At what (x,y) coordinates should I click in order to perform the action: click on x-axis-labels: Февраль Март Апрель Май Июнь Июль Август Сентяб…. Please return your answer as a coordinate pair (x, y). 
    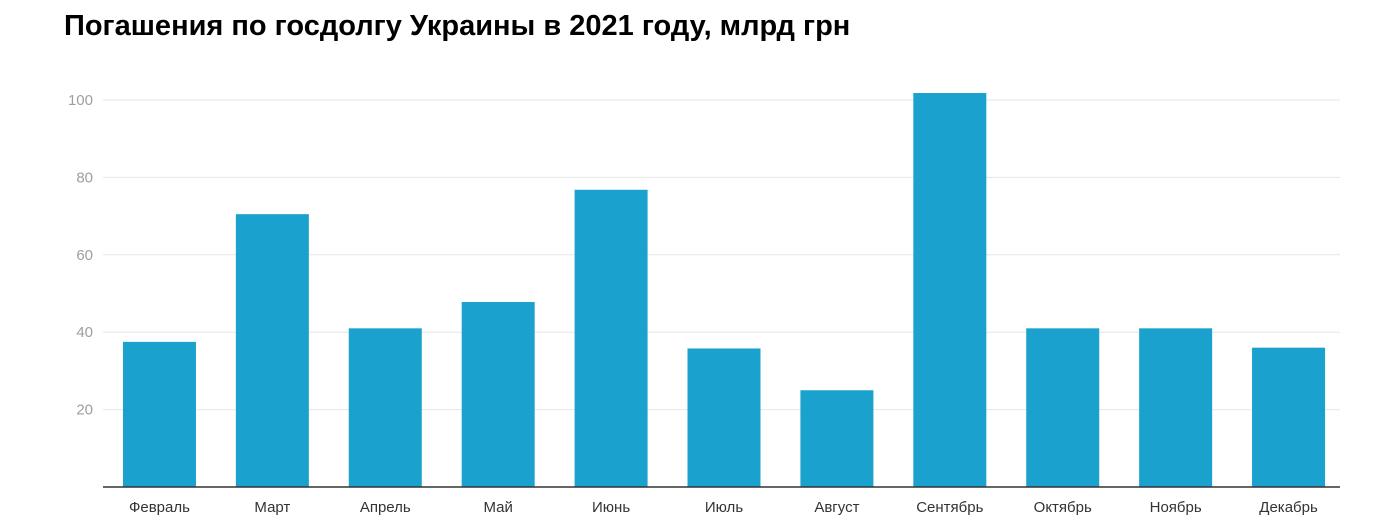
    Looking at the image, I should click on (723, 507).